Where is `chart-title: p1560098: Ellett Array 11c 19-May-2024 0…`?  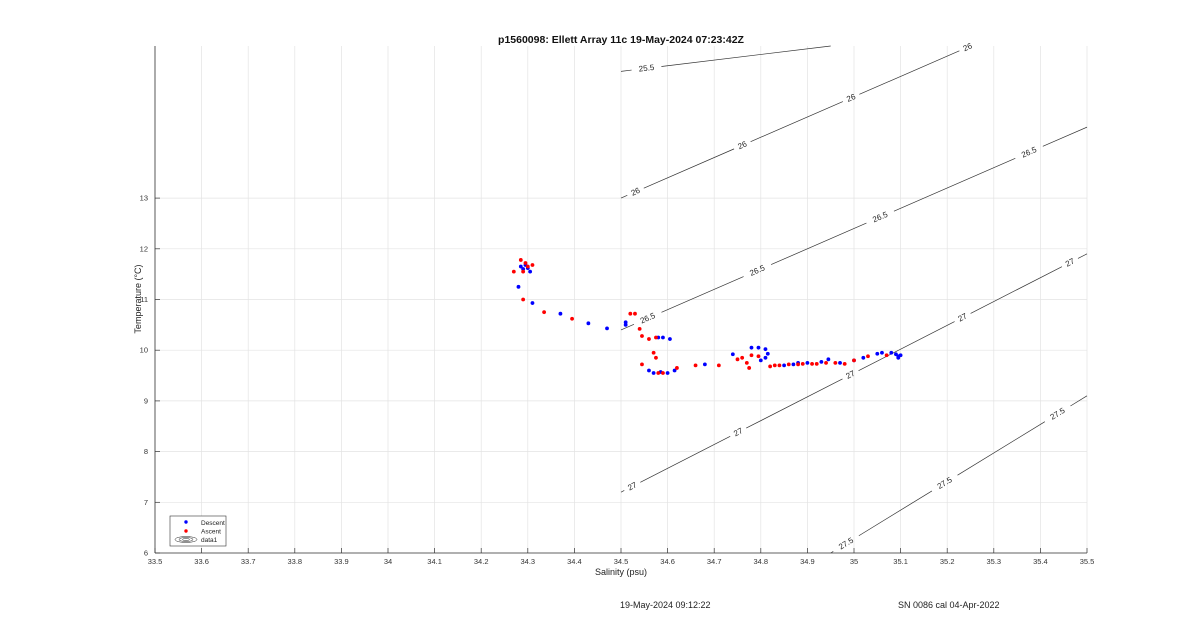 chart-title: p1560098: Ellett Array 11c 19-May-2024 0… is located at coordinates (621, 40).